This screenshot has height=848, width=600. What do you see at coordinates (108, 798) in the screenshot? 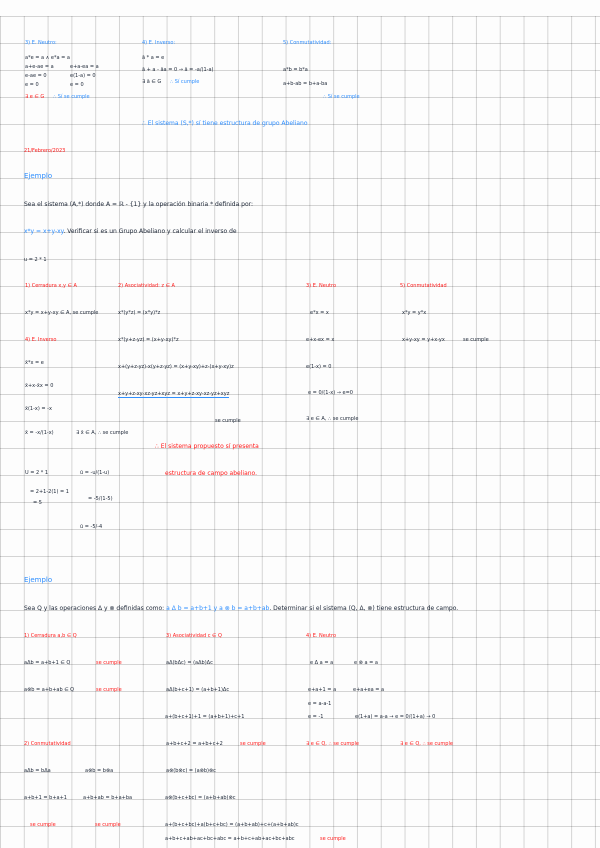
I see `conm-line: a+b+ab = b+a+ba` at bounding box center [108, 798].